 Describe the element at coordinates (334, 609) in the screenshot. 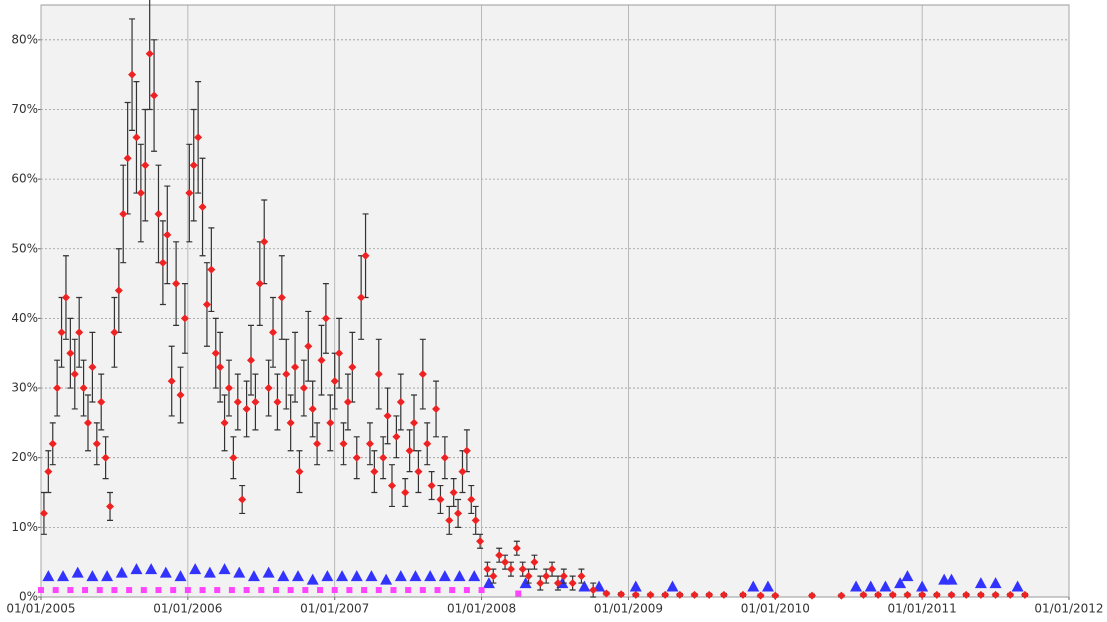

I see `x-tick-label: 01/01/2007` at that location.